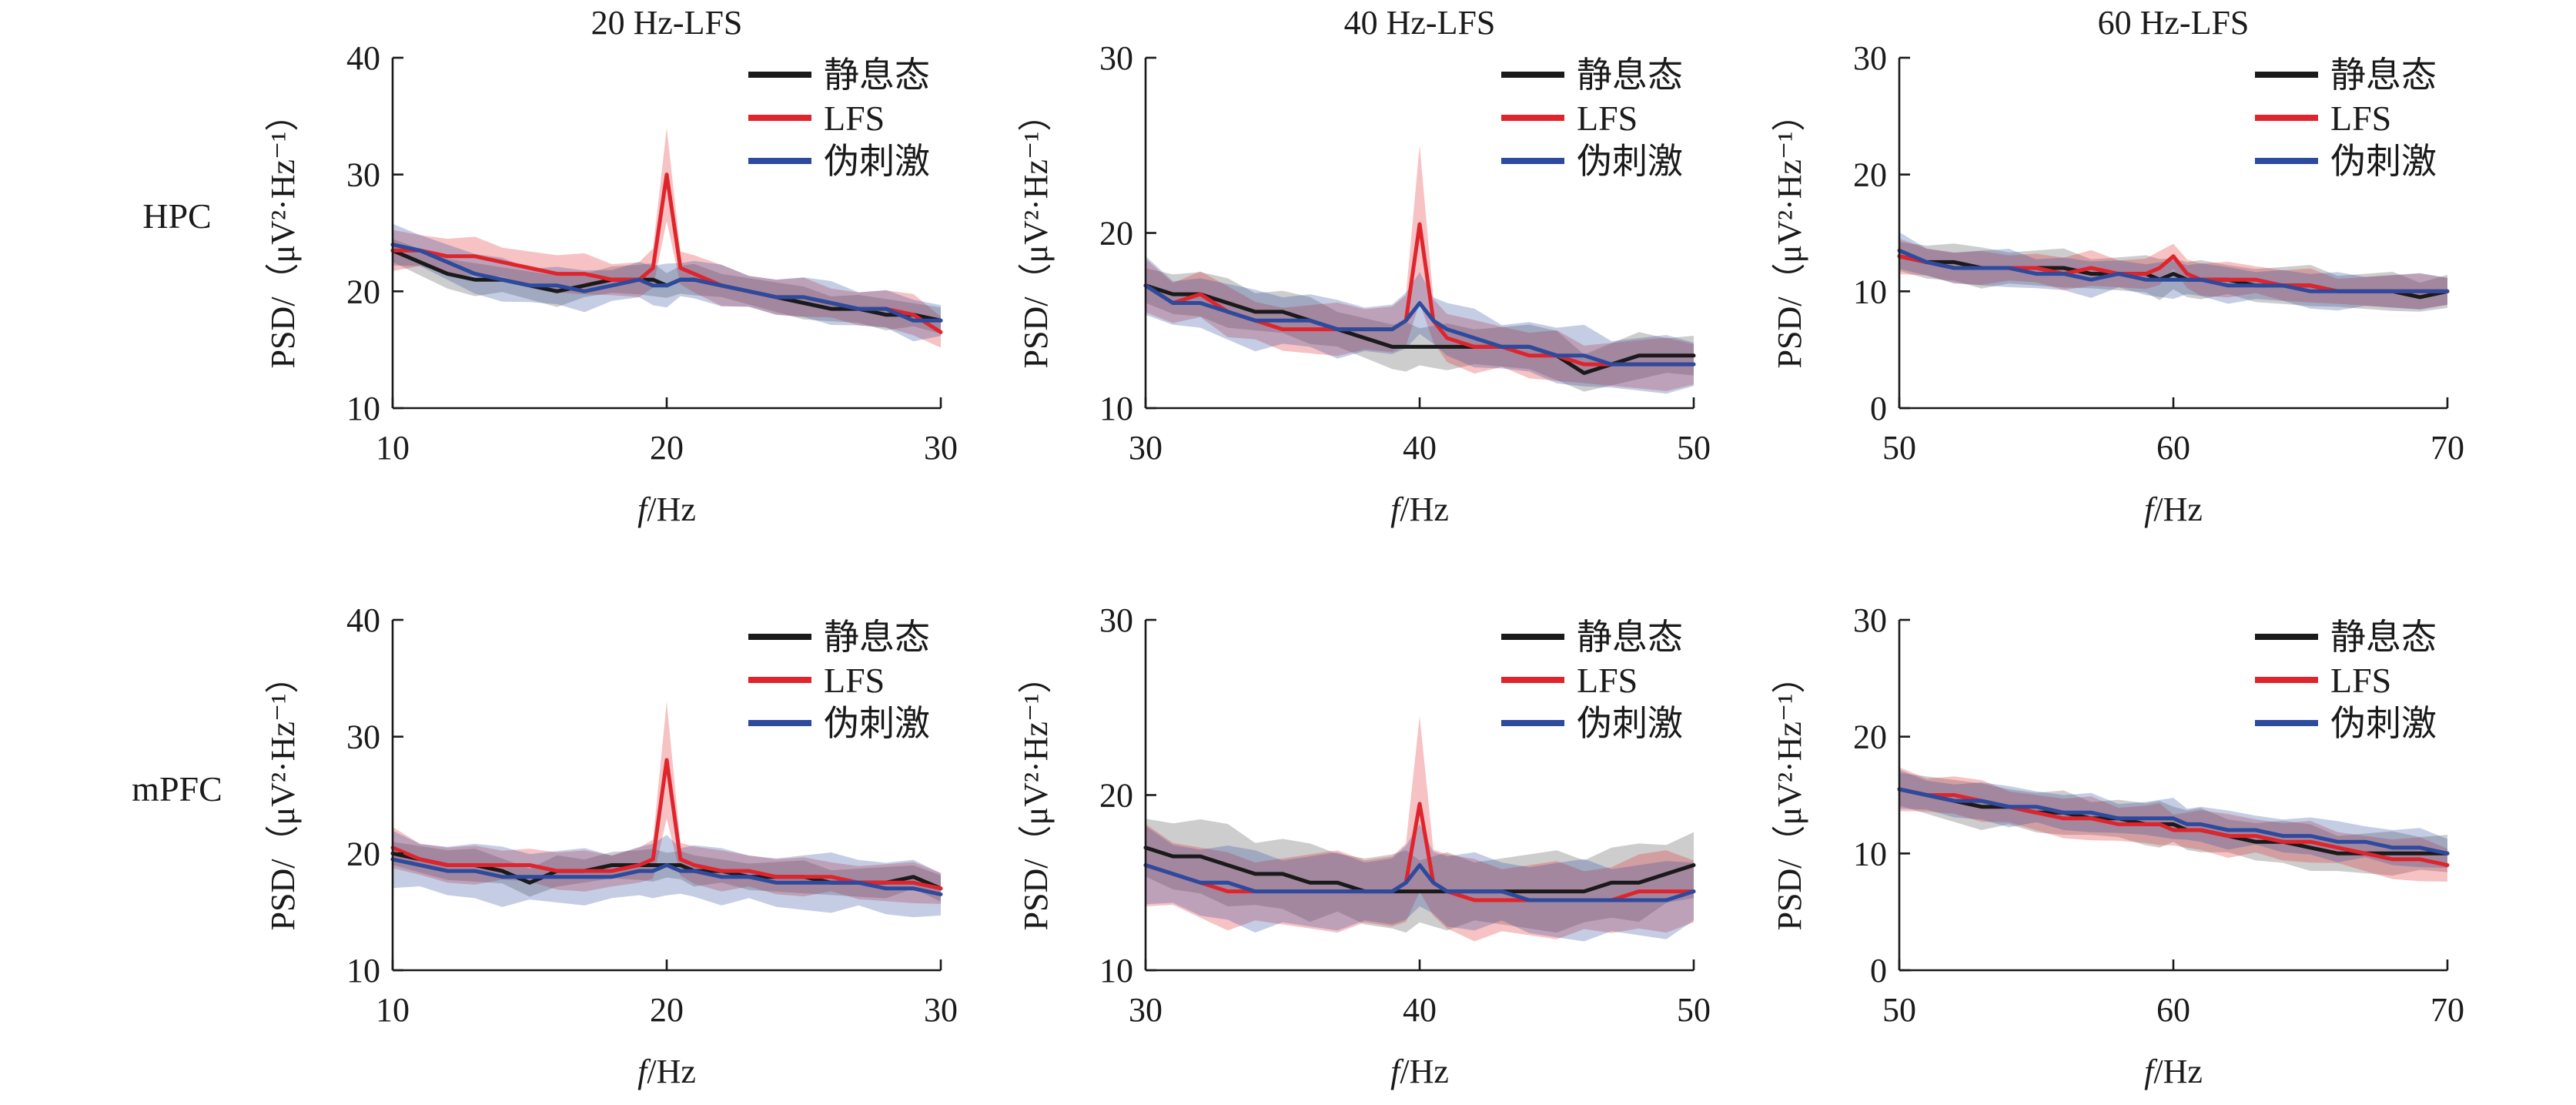  Describe the element at coordinates (177, 789) in the screenshot. I see `row-label-mpfc: mPFC` at that location.